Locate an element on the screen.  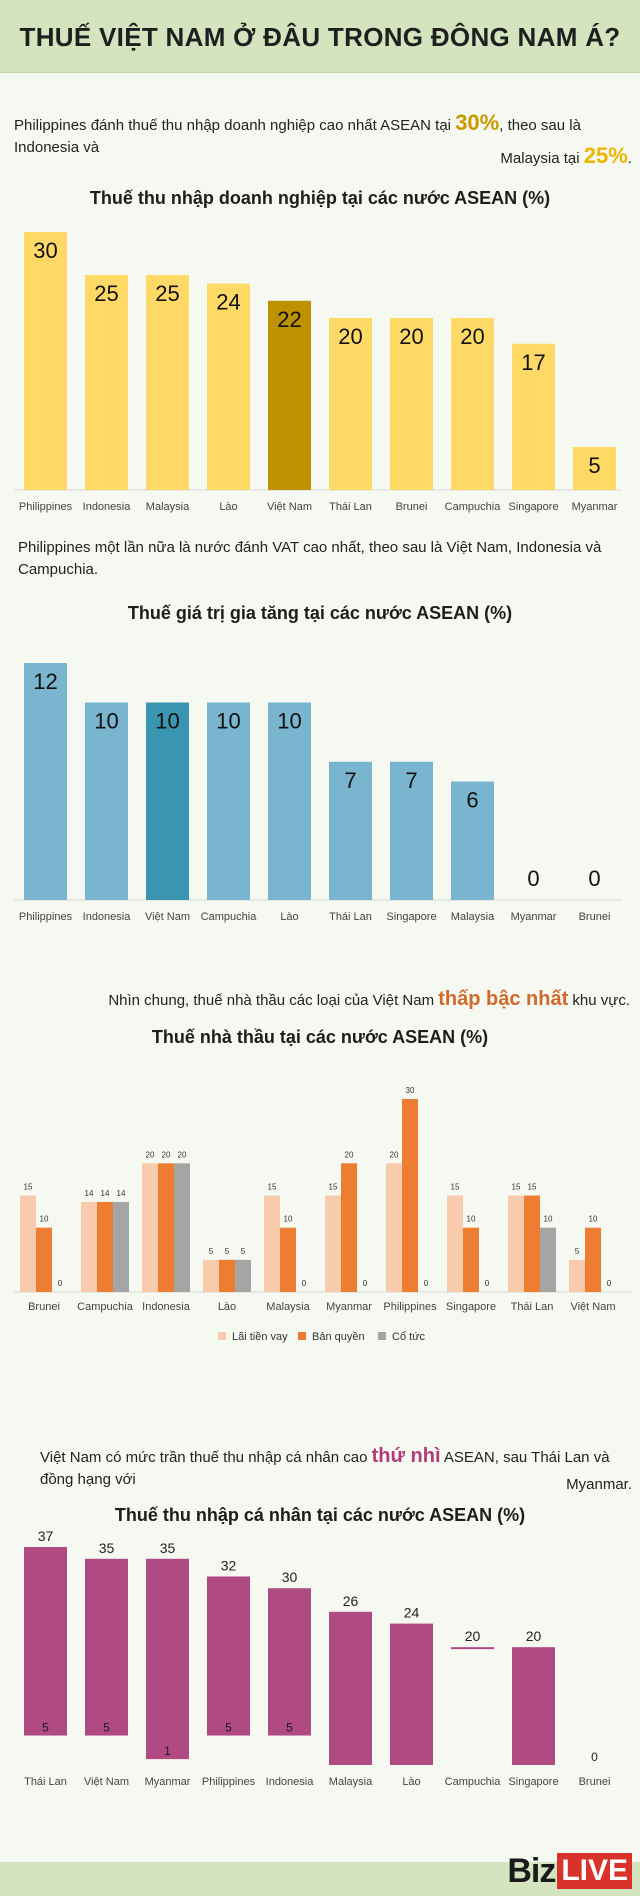
chart4-category-label: Singapore is located at coordinates (533, 1782).